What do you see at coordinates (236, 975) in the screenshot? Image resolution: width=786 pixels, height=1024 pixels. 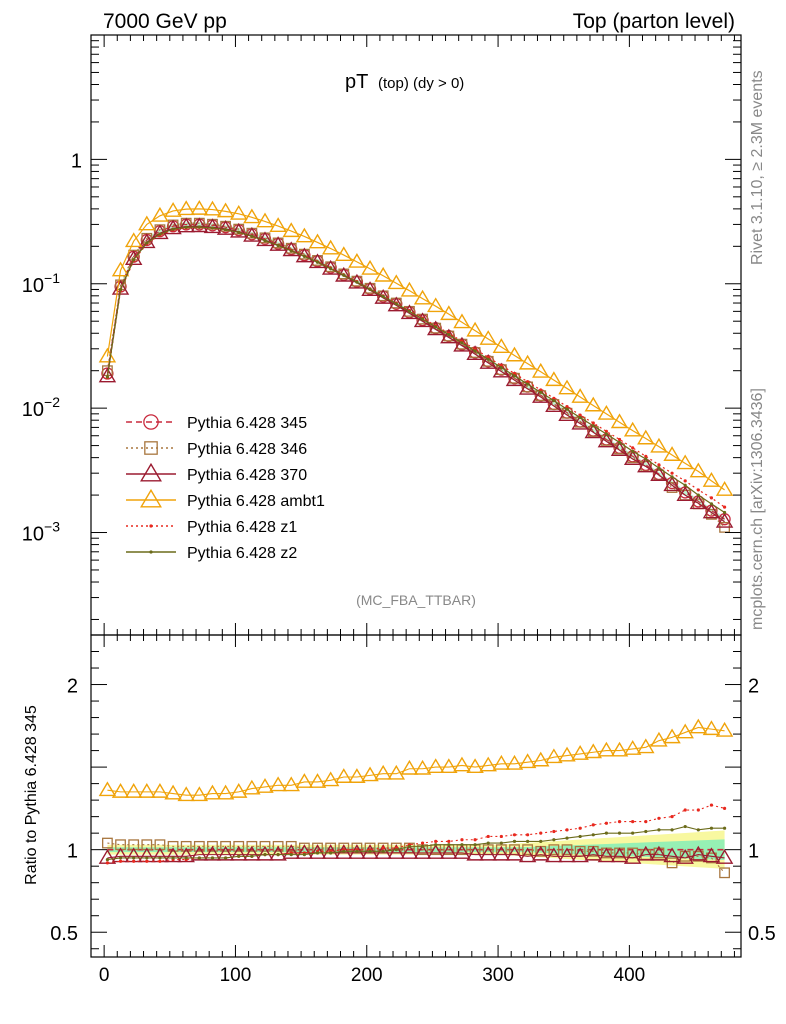 I see `x-tick-label: 100` at bounding box center [236, 975].